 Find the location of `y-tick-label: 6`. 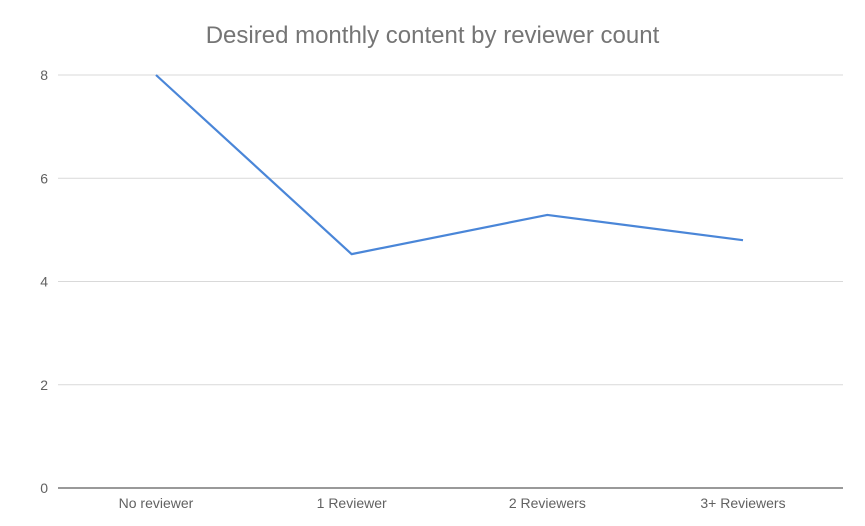

y-tick-label: 6 is located at coordinates (44, 178).